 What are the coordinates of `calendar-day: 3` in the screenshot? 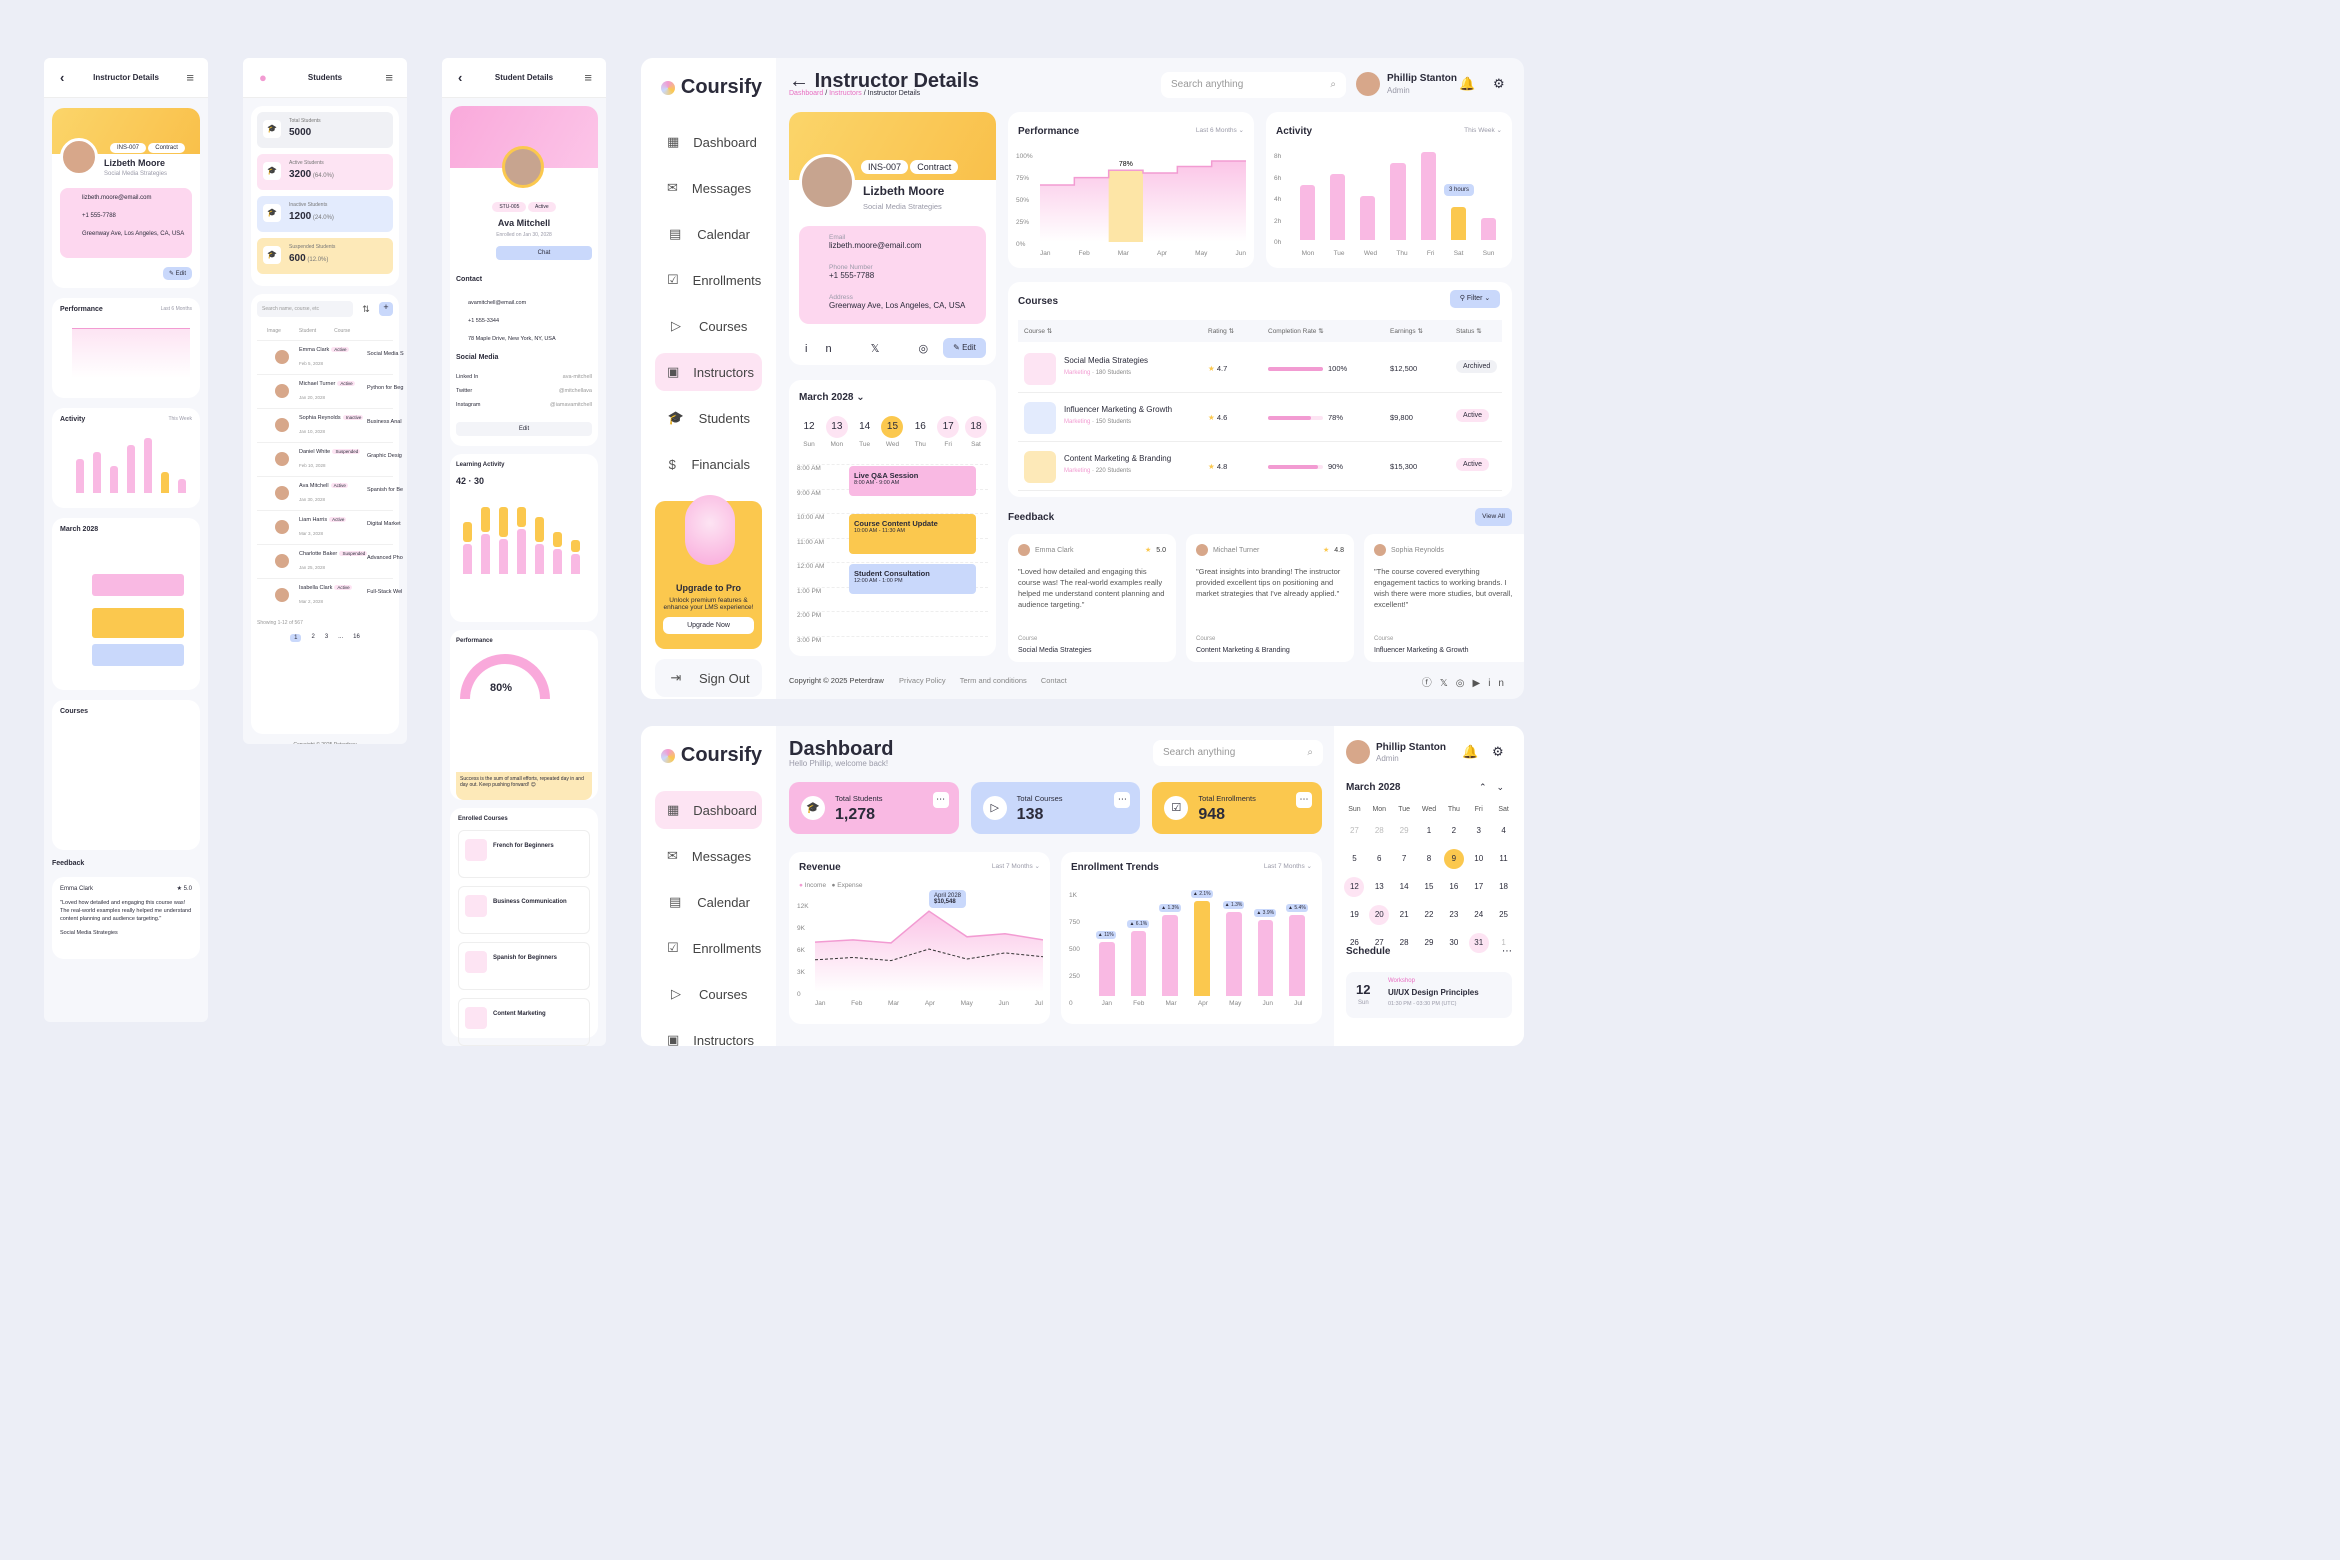 It's located at (1478, 830).